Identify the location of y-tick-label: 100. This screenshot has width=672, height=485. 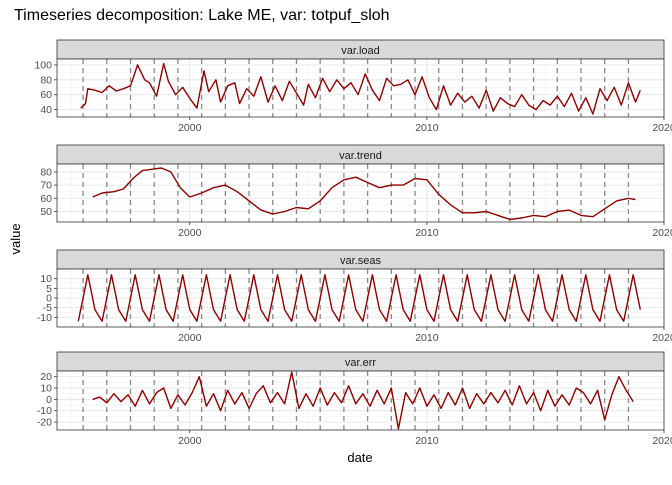
(43, 65).